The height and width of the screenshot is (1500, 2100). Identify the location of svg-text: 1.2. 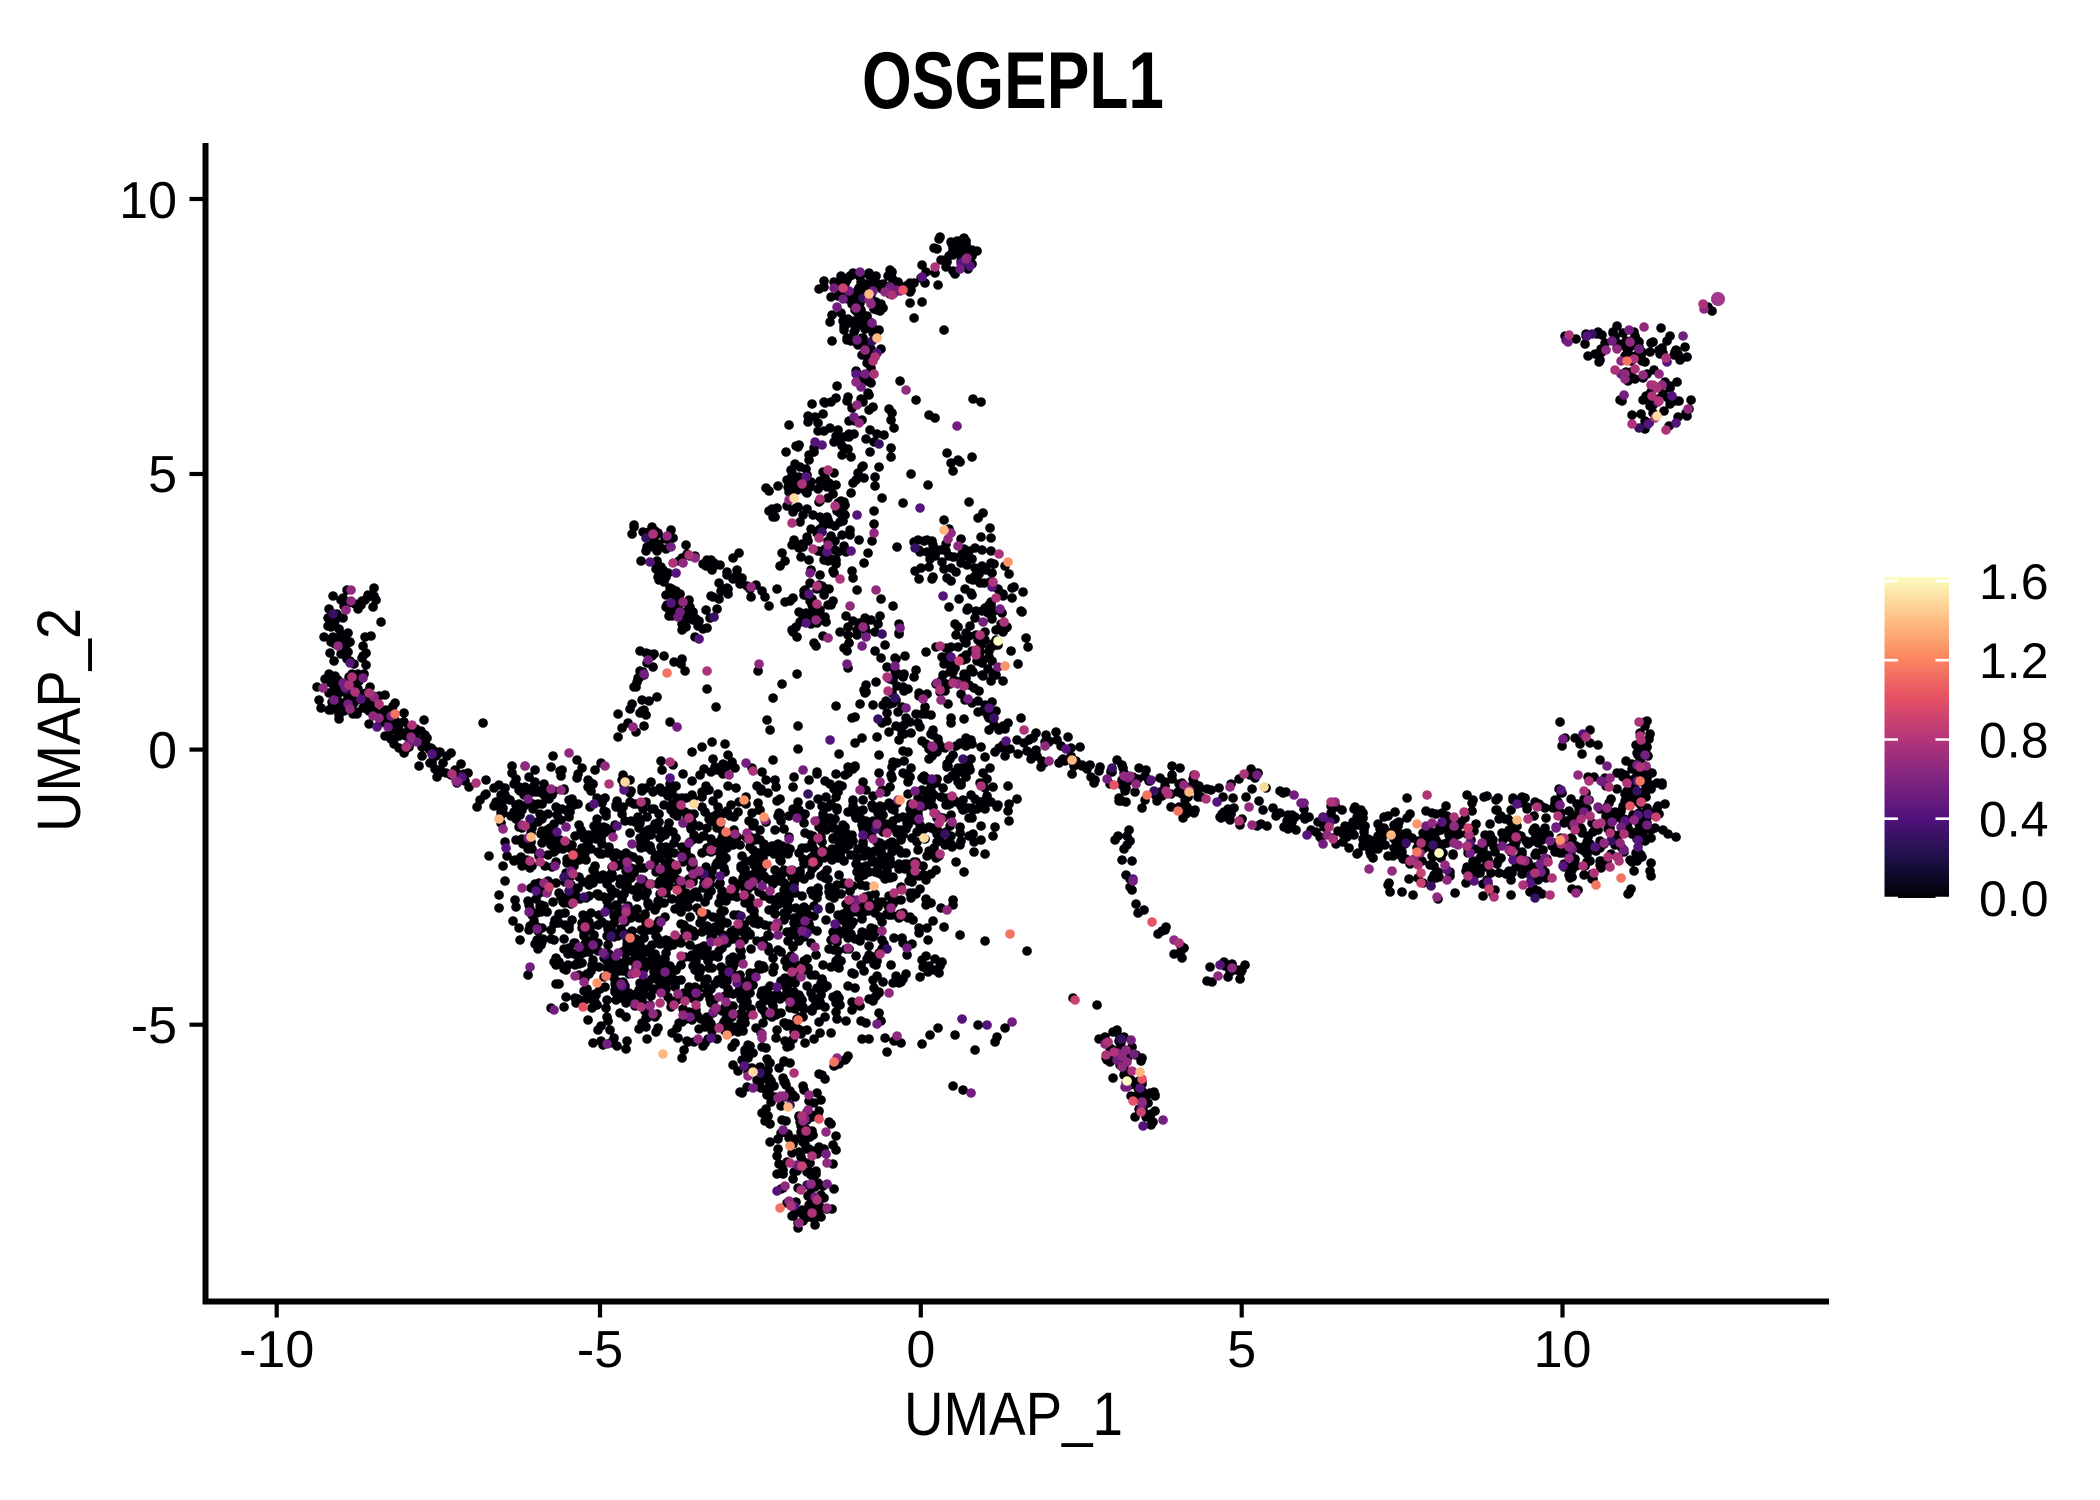
(2014, 661).